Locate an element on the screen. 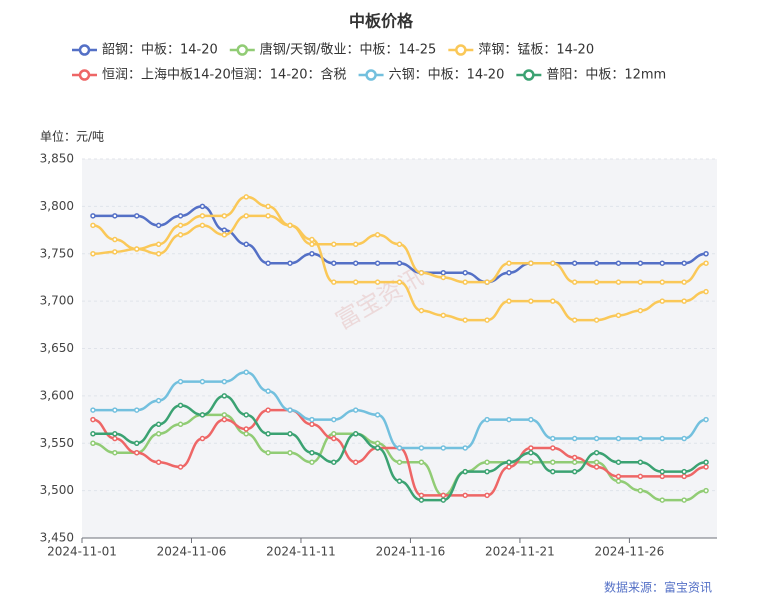  legend-label: 唐钢/天钢/敬业：中板：14-25 is located at coordinates (348, 50).